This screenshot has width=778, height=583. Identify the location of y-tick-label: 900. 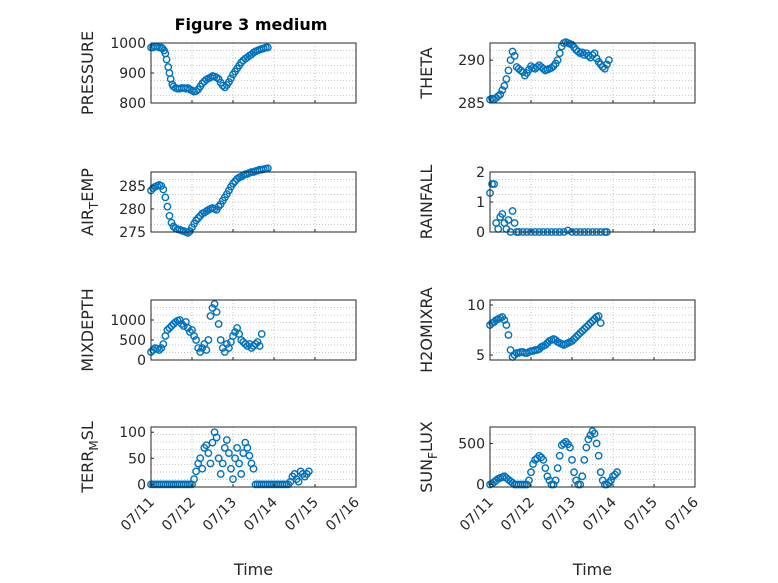
(132, 74).